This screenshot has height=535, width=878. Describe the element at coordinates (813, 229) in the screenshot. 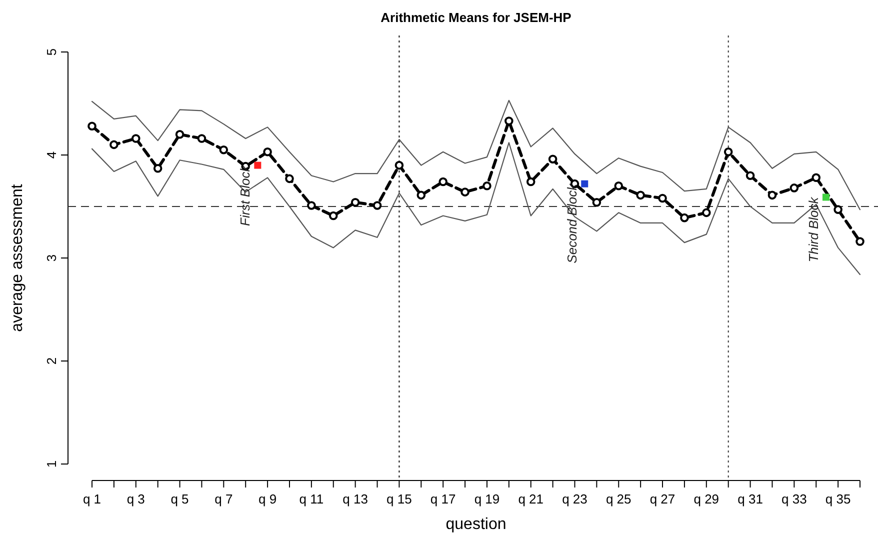

I see `annotation: Third Block` at that location.